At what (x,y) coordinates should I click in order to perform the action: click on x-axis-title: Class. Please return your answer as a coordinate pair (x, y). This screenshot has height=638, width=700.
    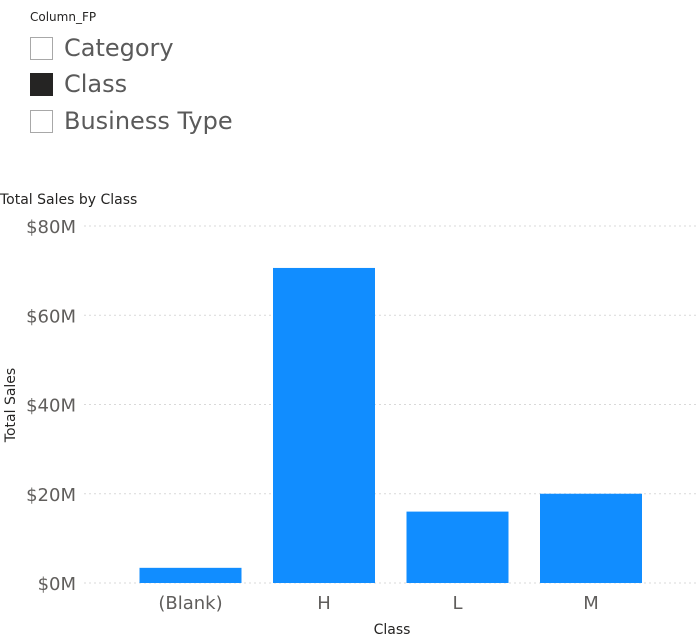
    Looking at the image, I should click on (392, 630).